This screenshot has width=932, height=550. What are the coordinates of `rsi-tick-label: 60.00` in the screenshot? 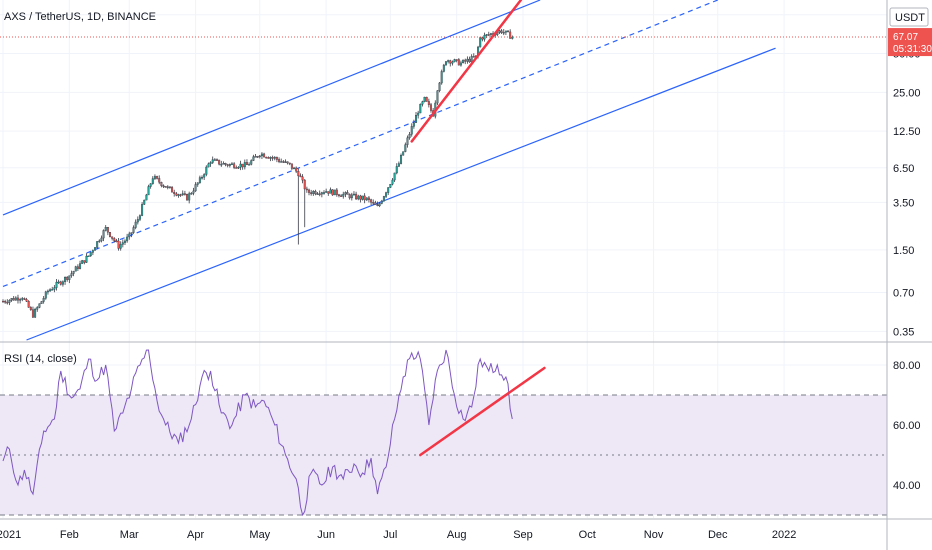 It's located at (907, 426).